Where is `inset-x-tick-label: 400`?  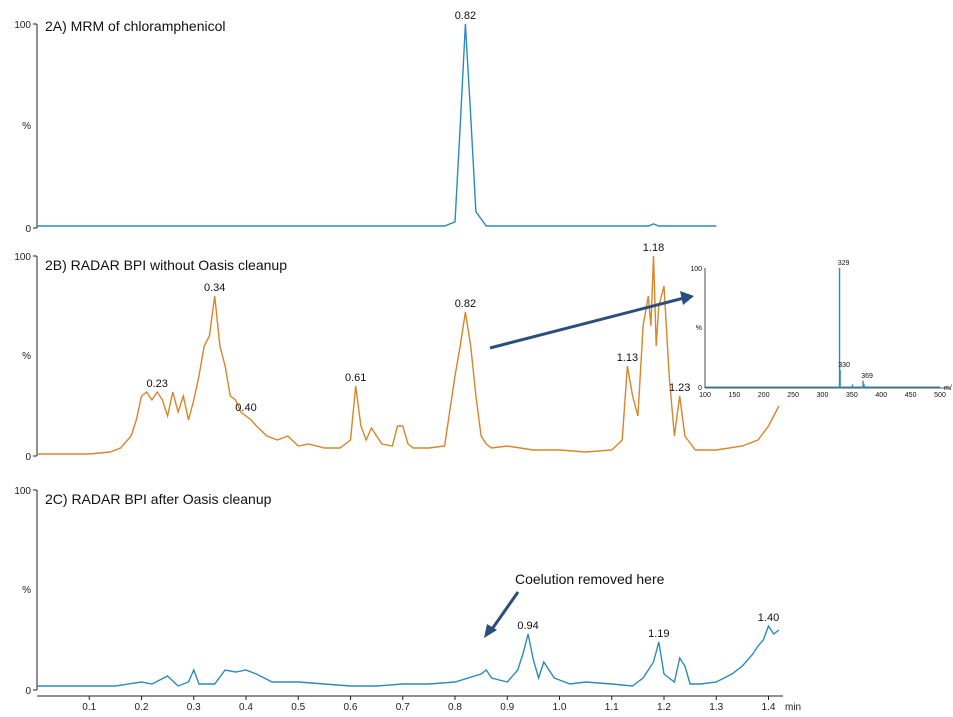
inset-x-tick-label: 400 is located at coordinates (881, 395).